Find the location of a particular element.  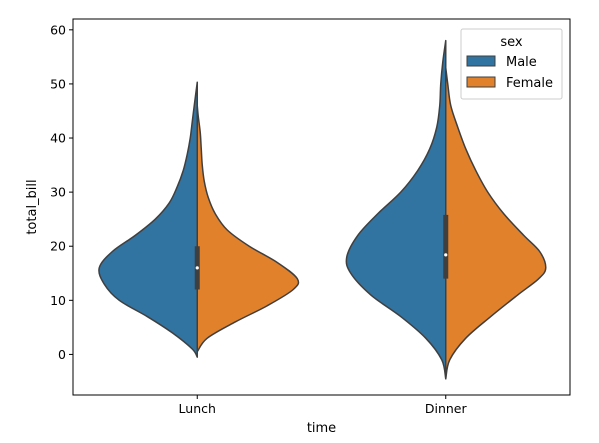

legend-swatch-male is located at coordinates (481, 61).